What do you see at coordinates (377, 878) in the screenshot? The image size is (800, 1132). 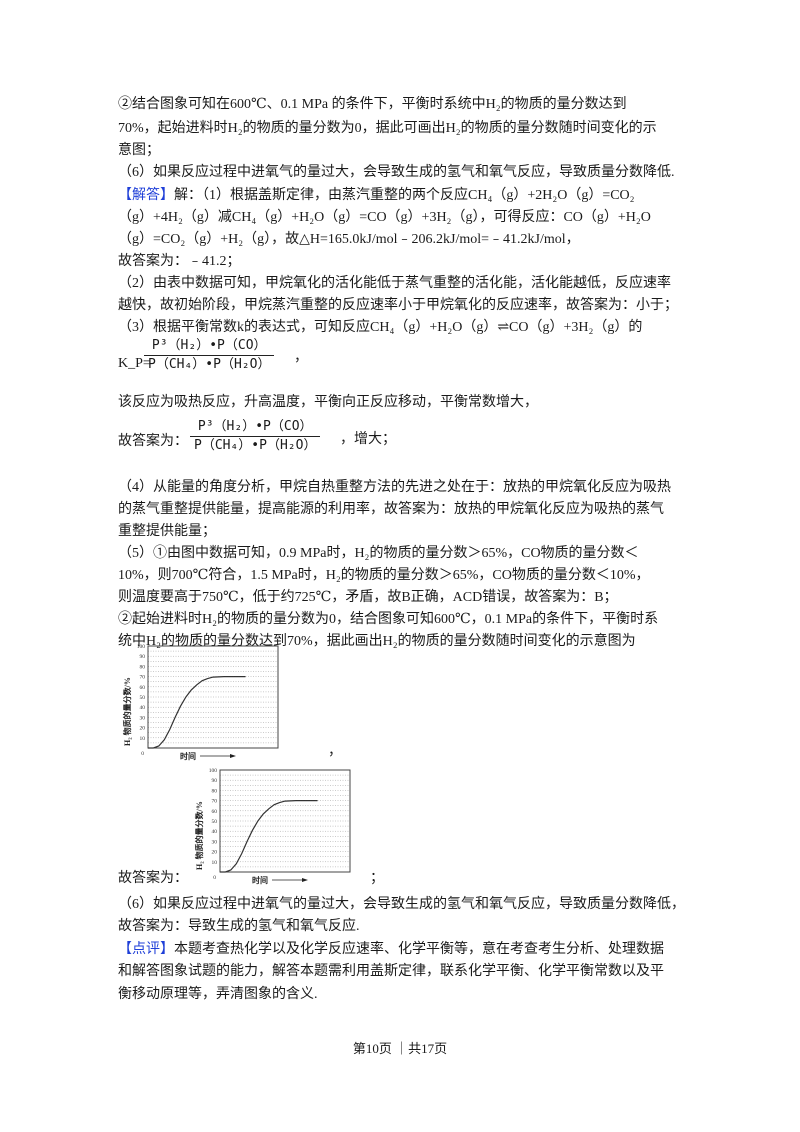 I see `figure-caption-2-end: ；` at bounding box center [377, 878].